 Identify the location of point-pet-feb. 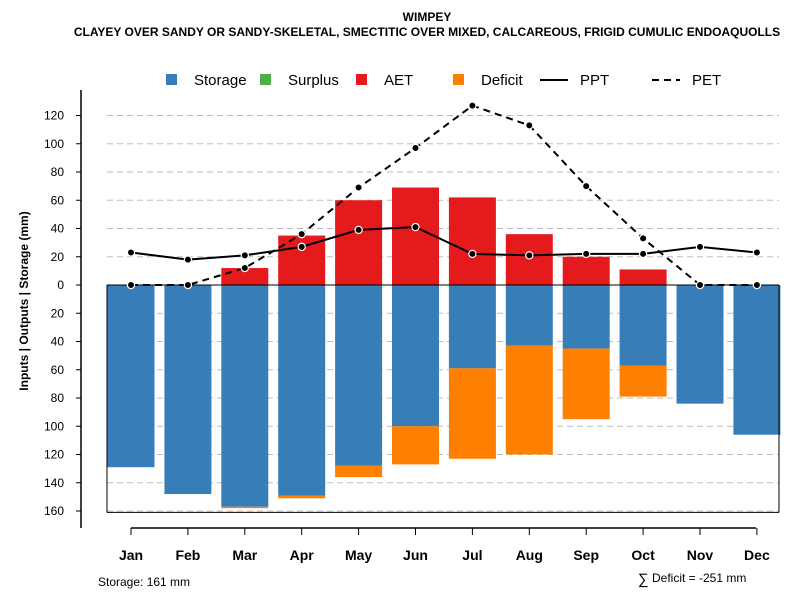
(188, 285).